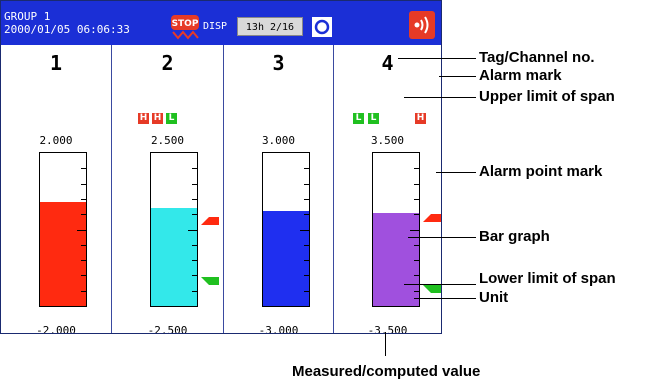 This screenshot has width=671, height=385. I want to click on tag-number: 3, so click(278, 63).